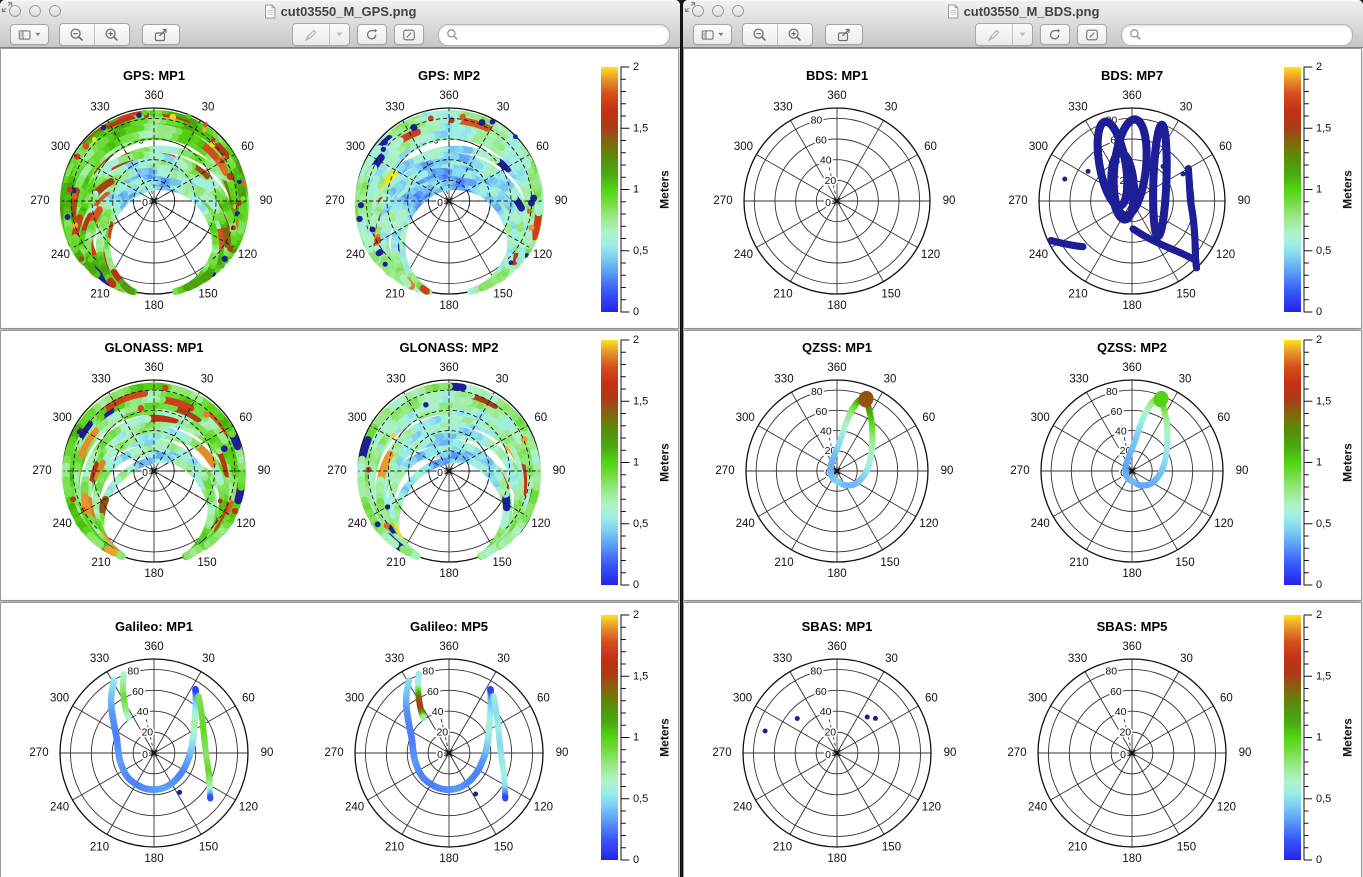 This screenshot has width=1363, height=877. I want to click on titlebar: cut03550_M_GPS.png, so click(340, 11).